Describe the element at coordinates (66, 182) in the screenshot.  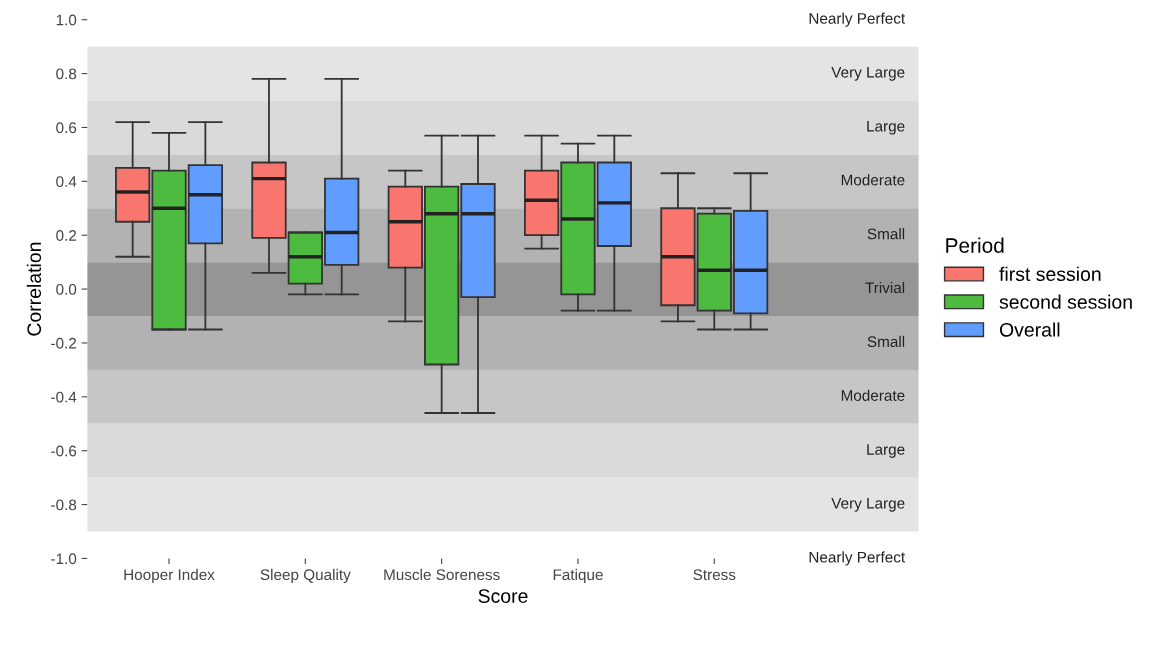
I see `y-tick-label: 0.4` at that location.